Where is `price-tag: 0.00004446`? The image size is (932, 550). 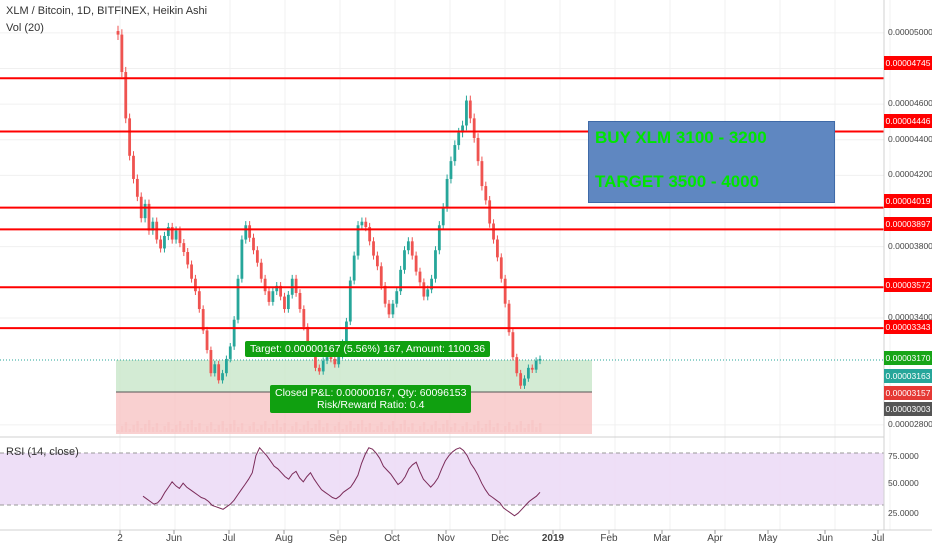 price-tag: 0.00004446 is located at coordinates (908, 121).